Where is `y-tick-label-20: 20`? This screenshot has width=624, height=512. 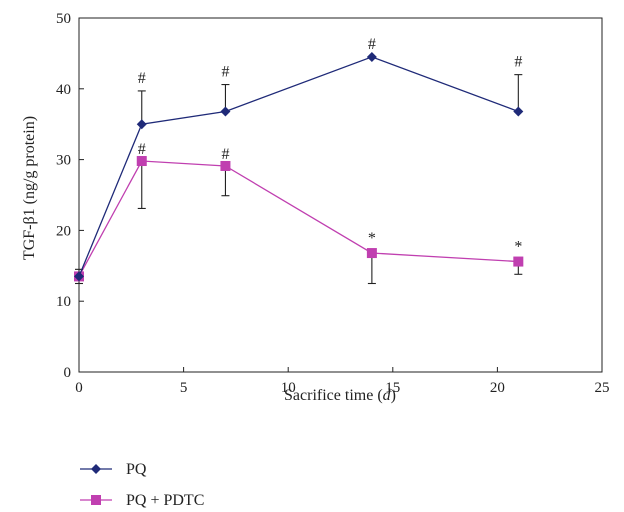
y-tick-label-20: 20 is located at coordinates (63, 231).